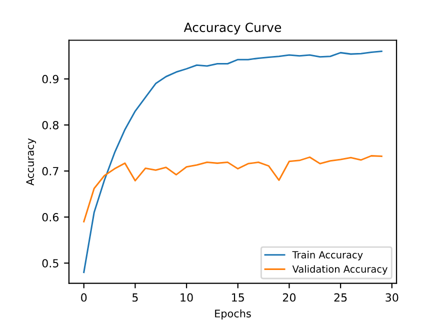  I want to click on y-tick-label: 0.6, so click(50, 217).